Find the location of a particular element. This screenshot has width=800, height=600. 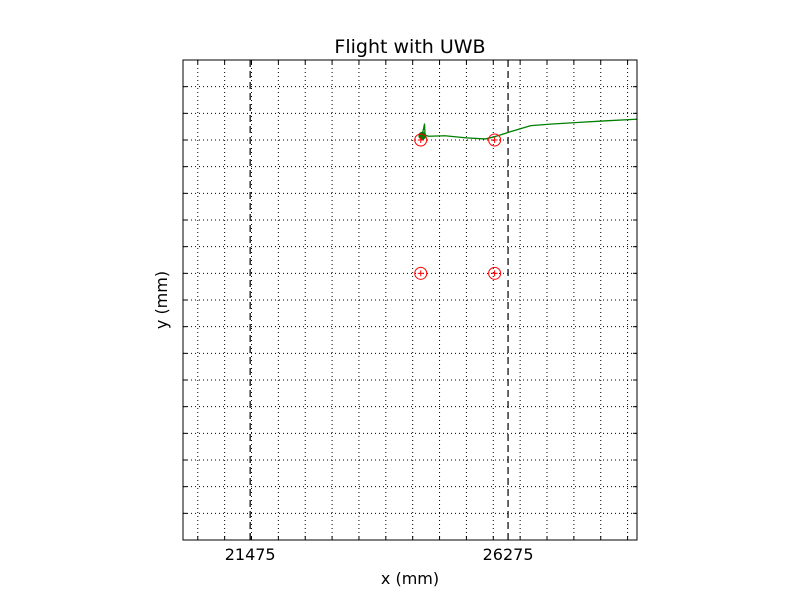

x-tick-label: 26275 is located at coordinates (508, 554).